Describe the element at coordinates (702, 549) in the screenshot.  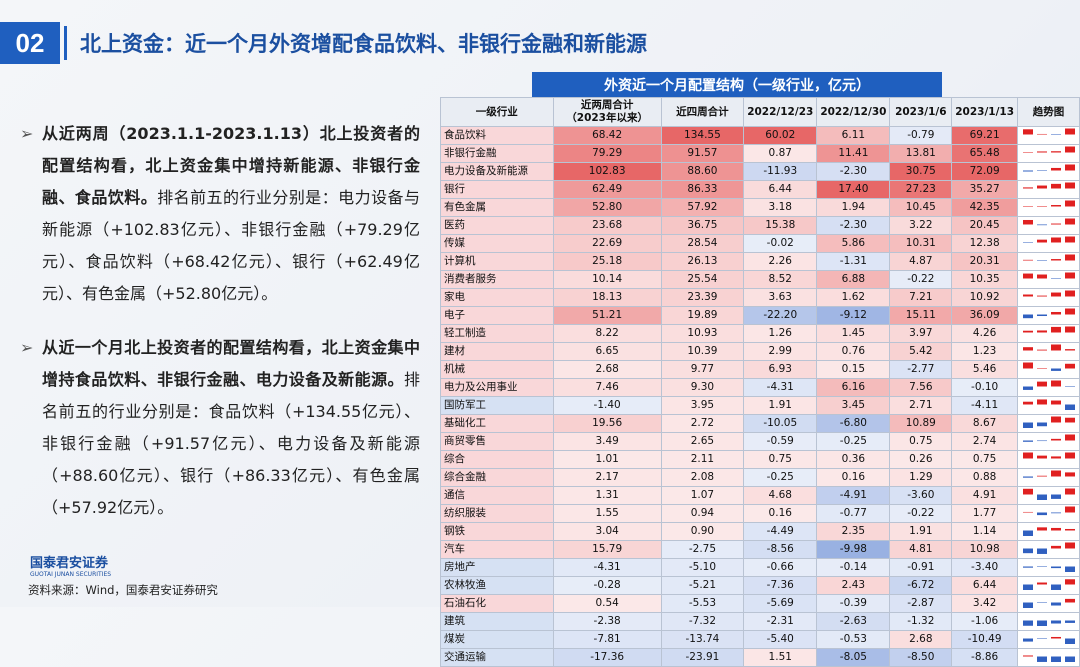
I see `value-cell: -2.75` at that location.